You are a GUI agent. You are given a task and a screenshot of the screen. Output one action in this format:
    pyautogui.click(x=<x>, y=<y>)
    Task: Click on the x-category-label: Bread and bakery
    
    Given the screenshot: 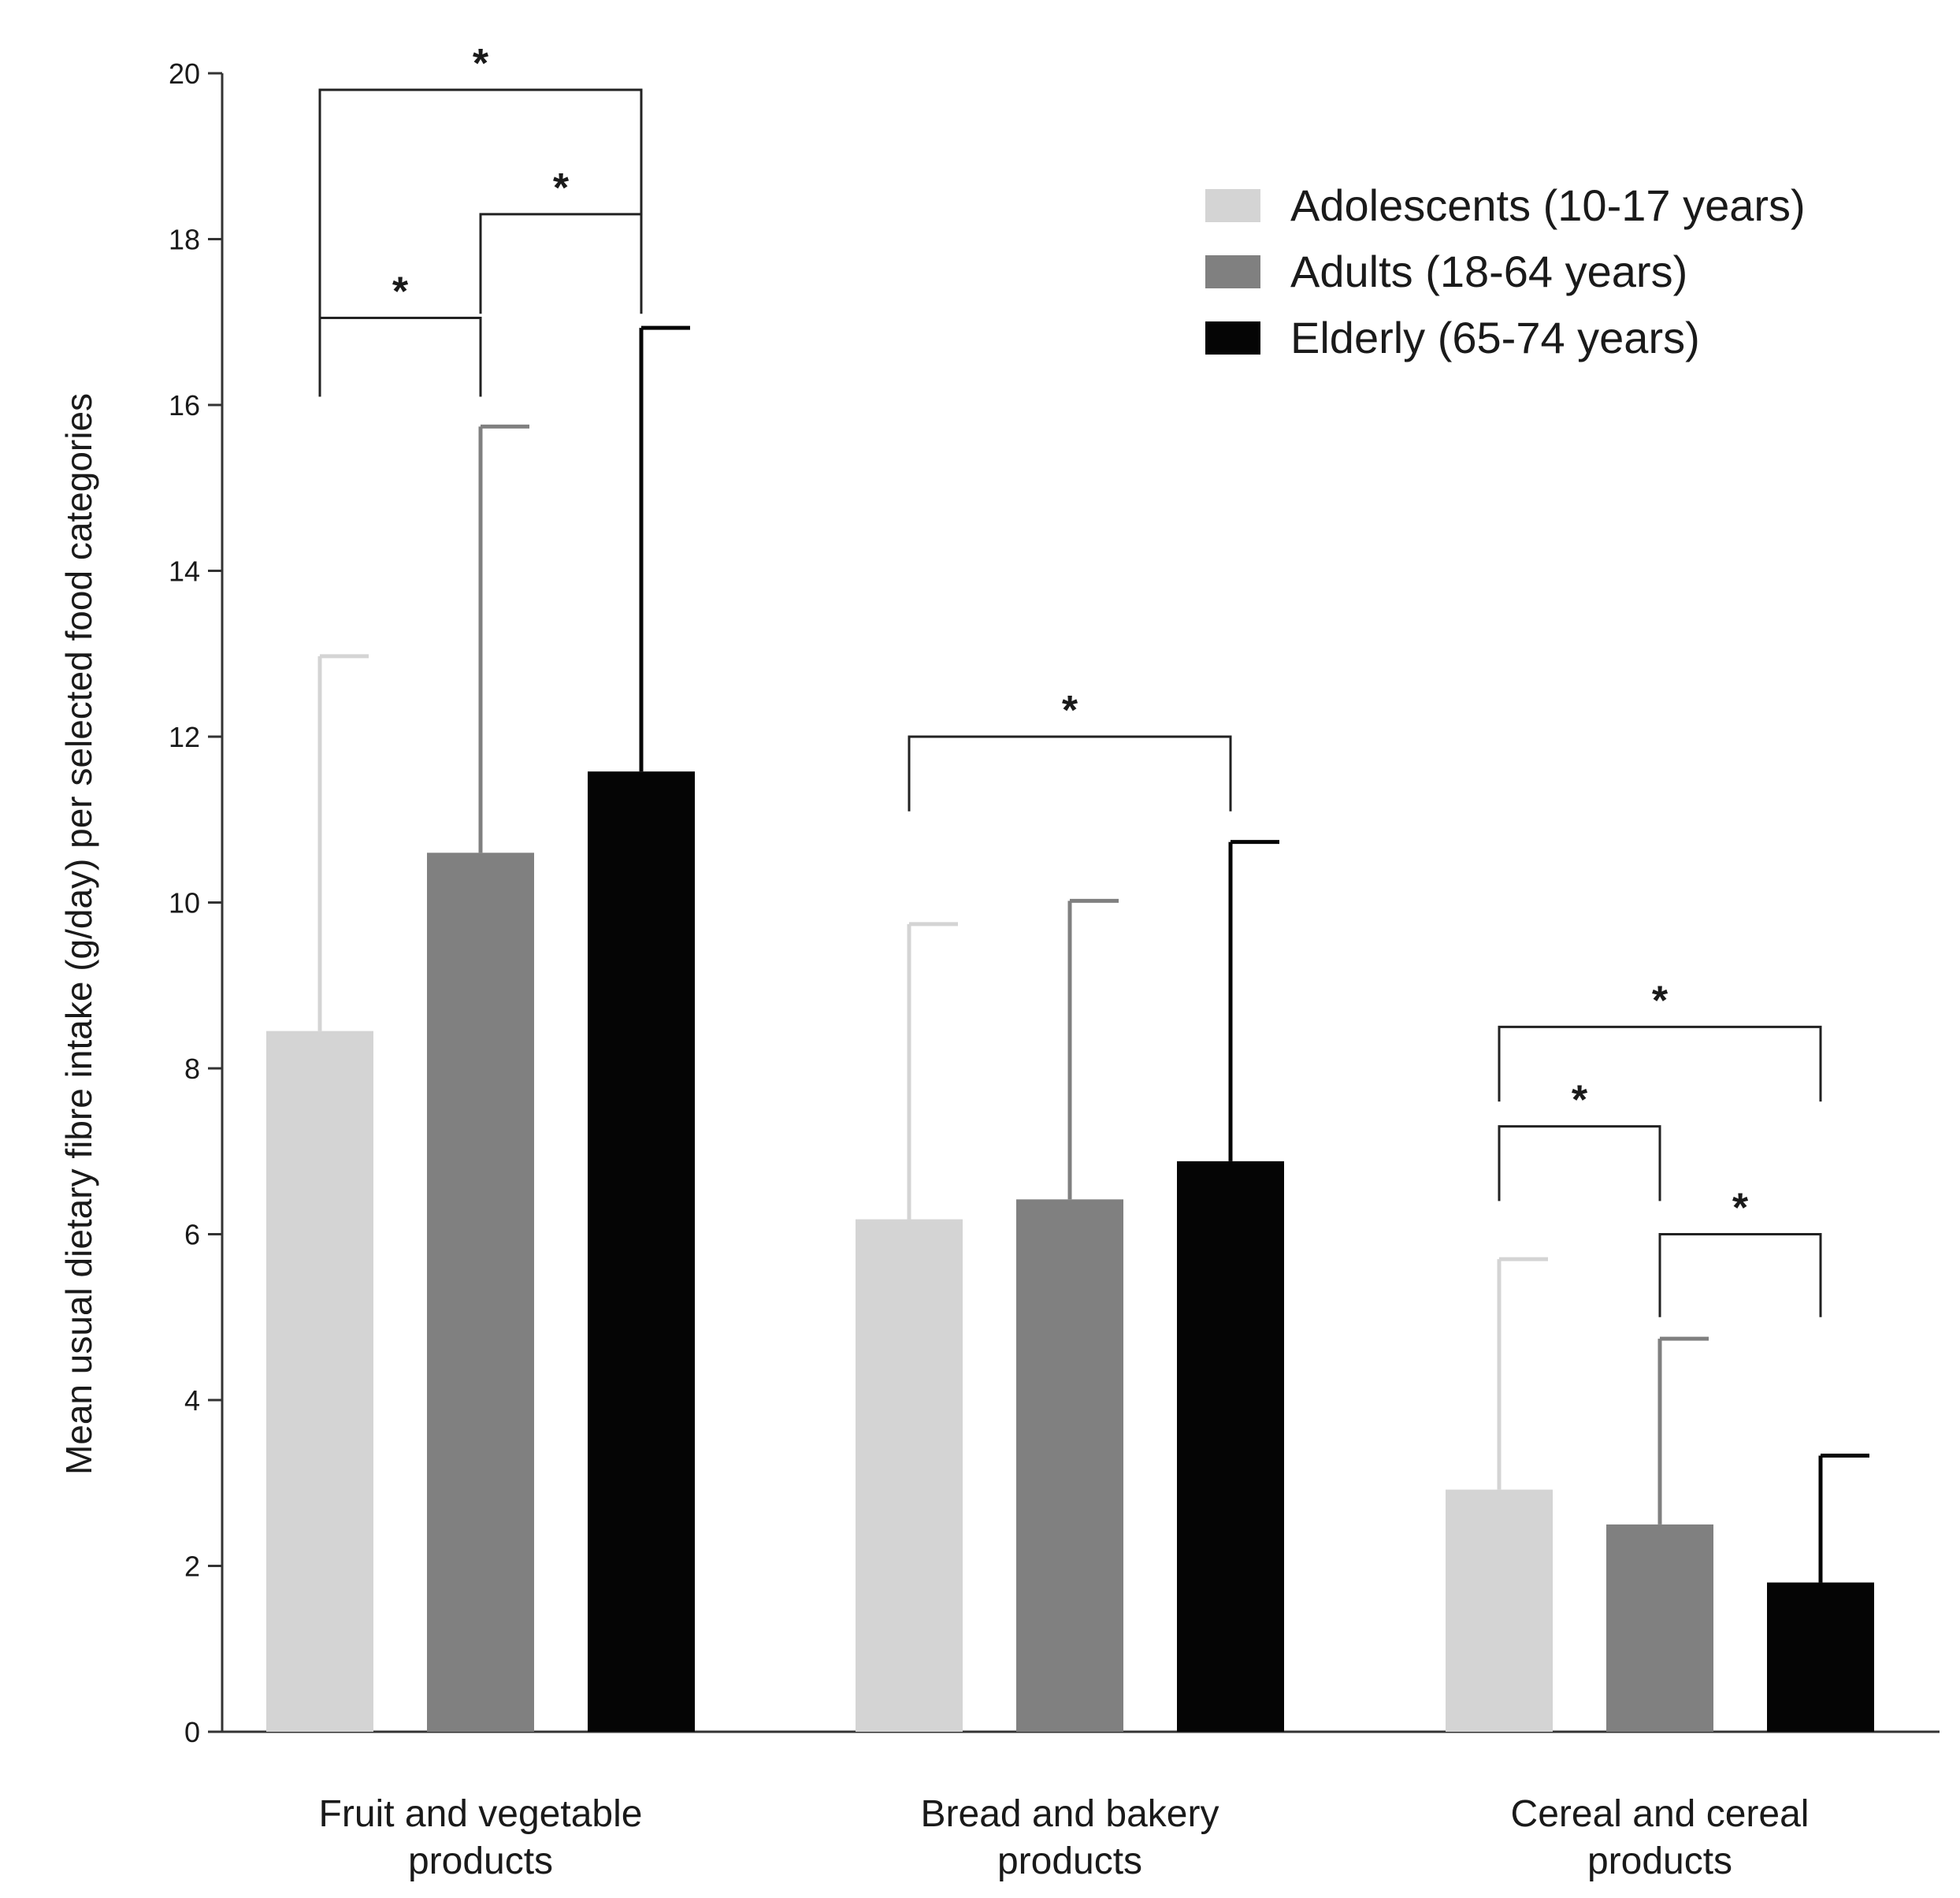 What is the action you would take?
    pyautogui.click(x=1070, y=1814)
    